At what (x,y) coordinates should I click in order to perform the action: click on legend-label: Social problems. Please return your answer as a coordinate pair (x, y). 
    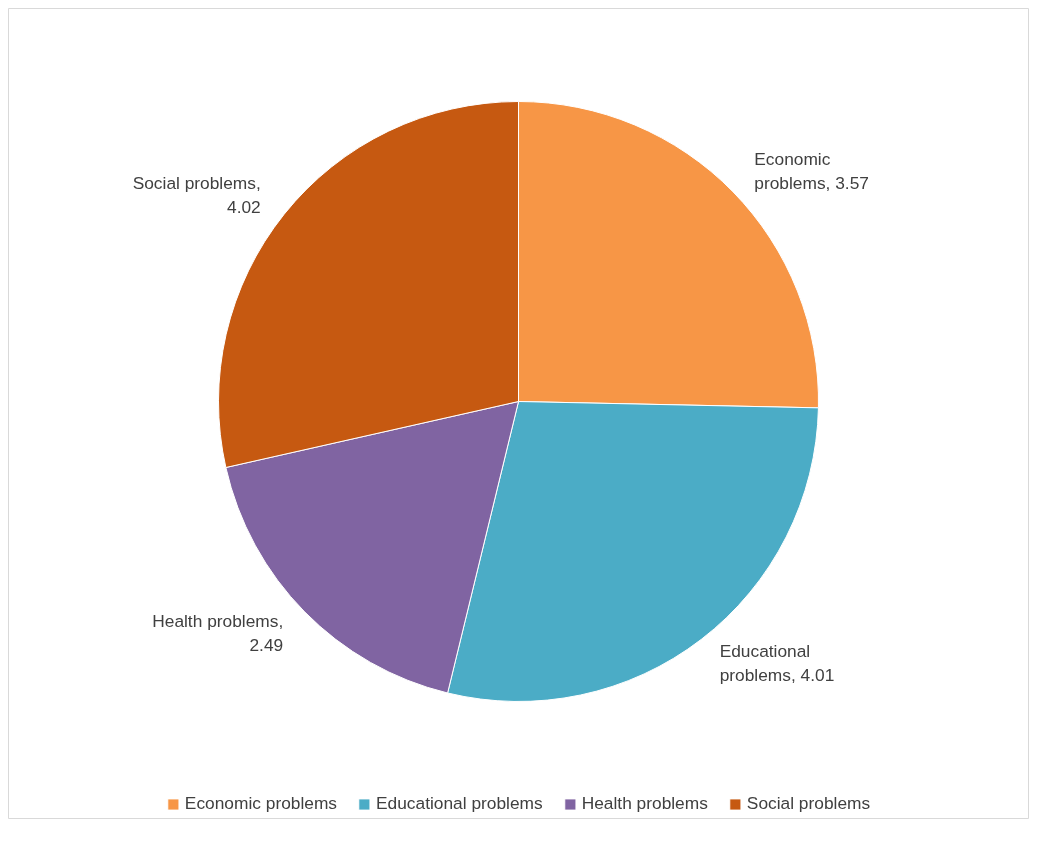
    Looking at the image, I should click on (808, 803).